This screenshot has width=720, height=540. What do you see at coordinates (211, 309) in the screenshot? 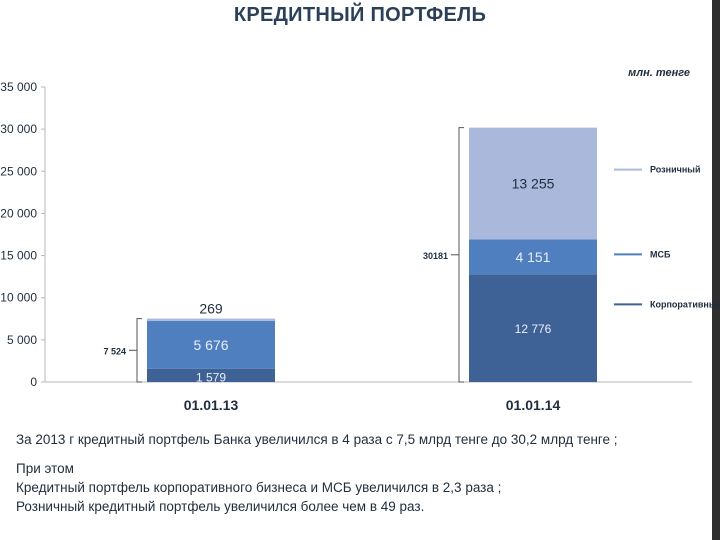
I see `data-label: 269` at bounding box center [211, 309].